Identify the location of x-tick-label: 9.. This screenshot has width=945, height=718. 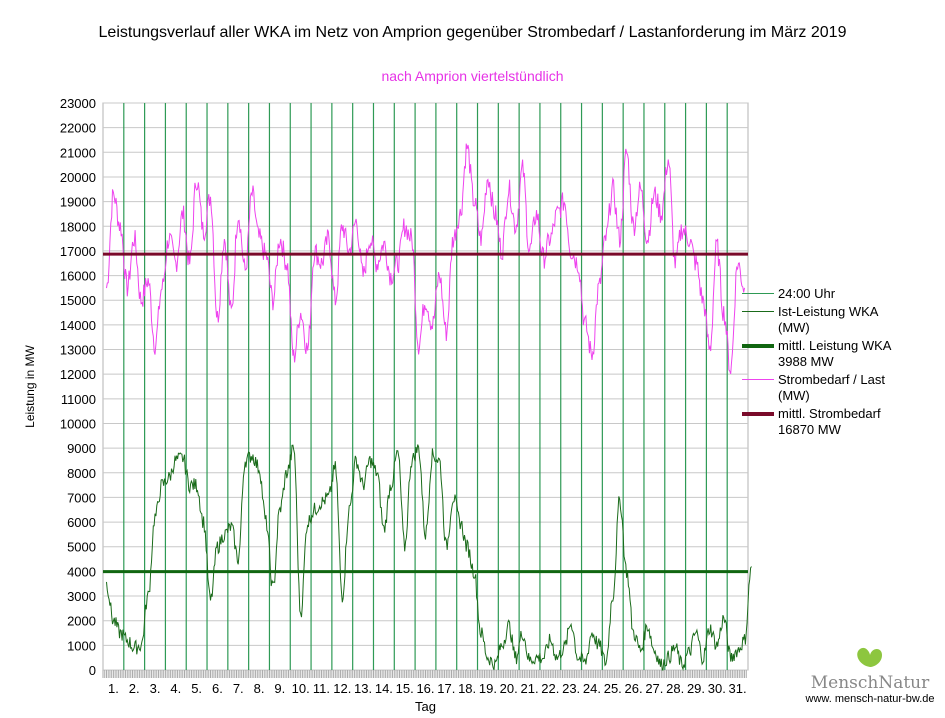
(279, 688).